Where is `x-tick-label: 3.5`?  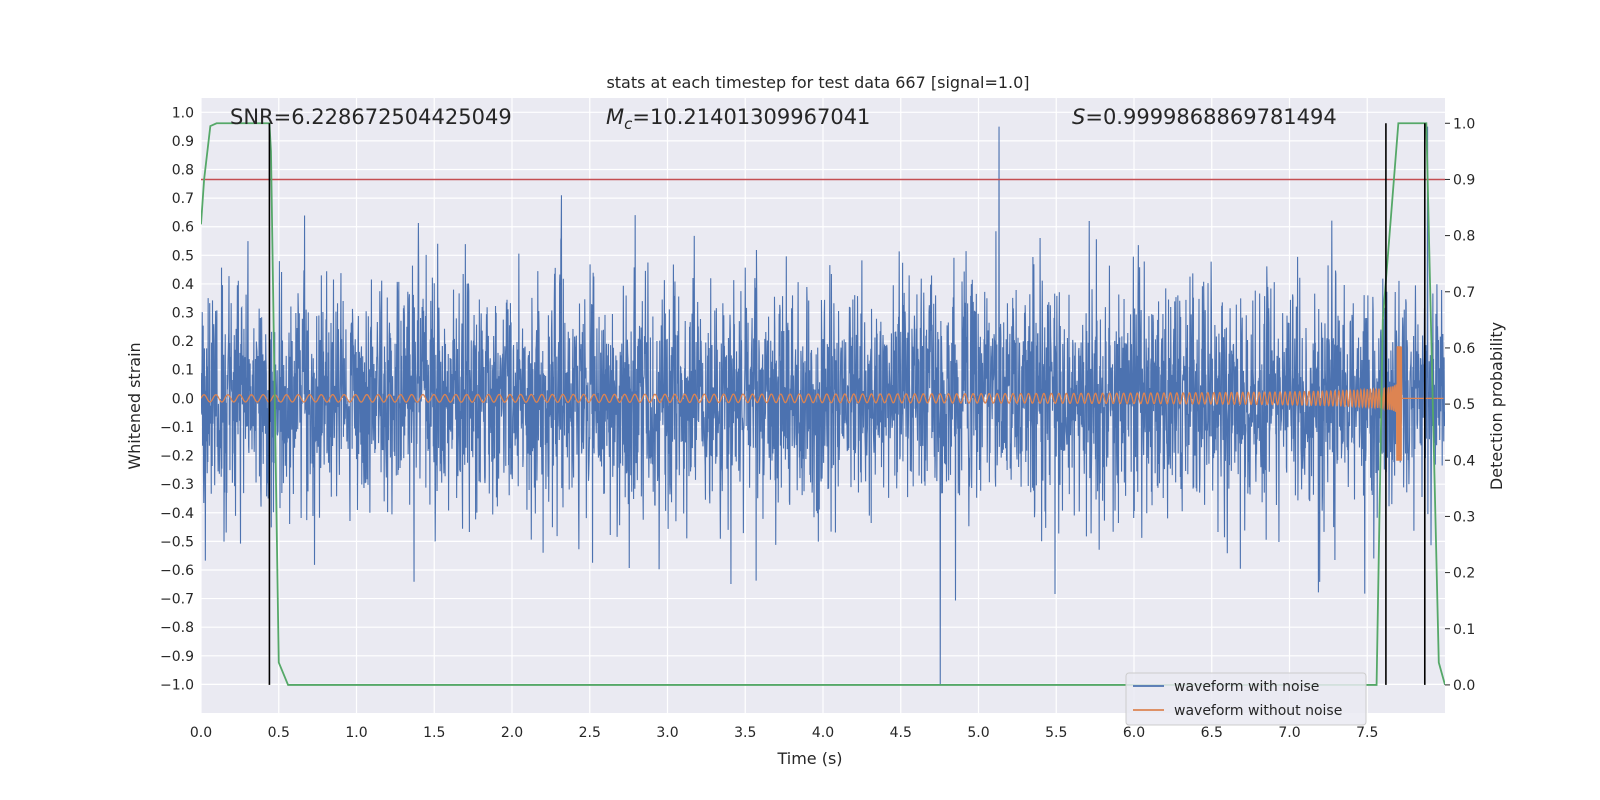
x-tick-label: 3.5 is located at coordinates (745, 733).